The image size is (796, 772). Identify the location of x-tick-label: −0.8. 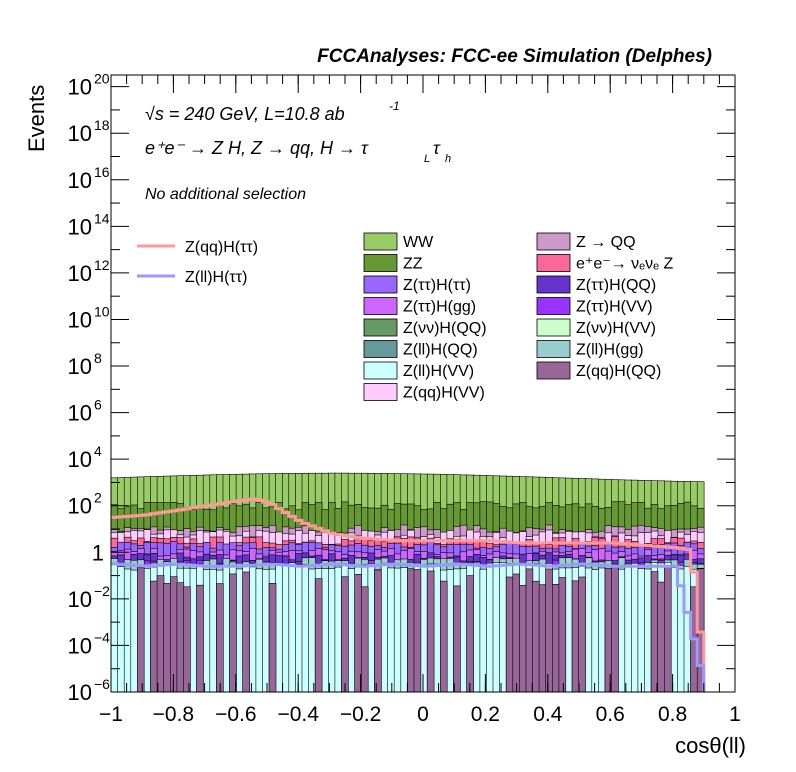
(173, 714).